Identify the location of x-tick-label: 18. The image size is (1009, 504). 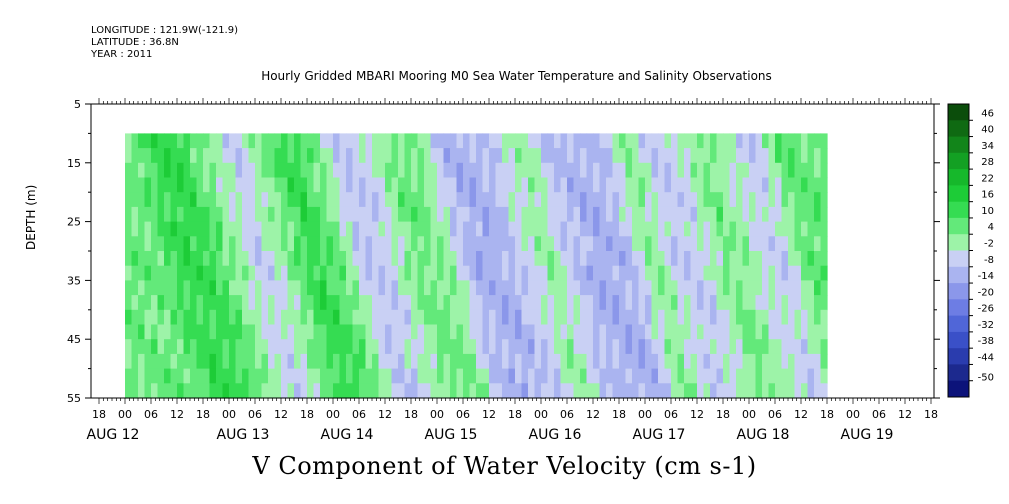
(203, 414).